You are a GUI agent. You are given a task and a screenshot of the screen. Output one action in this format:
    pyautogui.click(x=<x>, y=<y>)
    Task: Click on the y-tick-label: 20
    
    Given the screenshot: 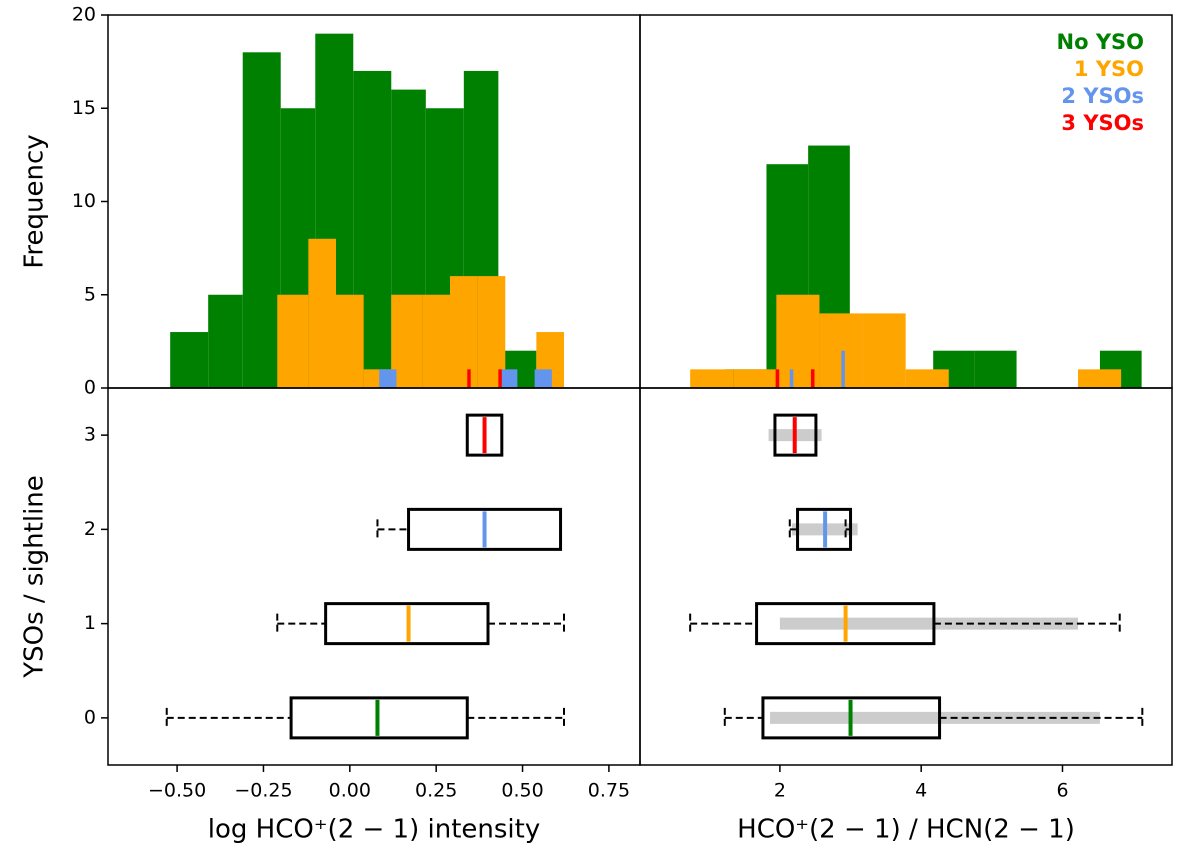 What is the action you would take?
    pyautogui.click(x=84, y=15)
    